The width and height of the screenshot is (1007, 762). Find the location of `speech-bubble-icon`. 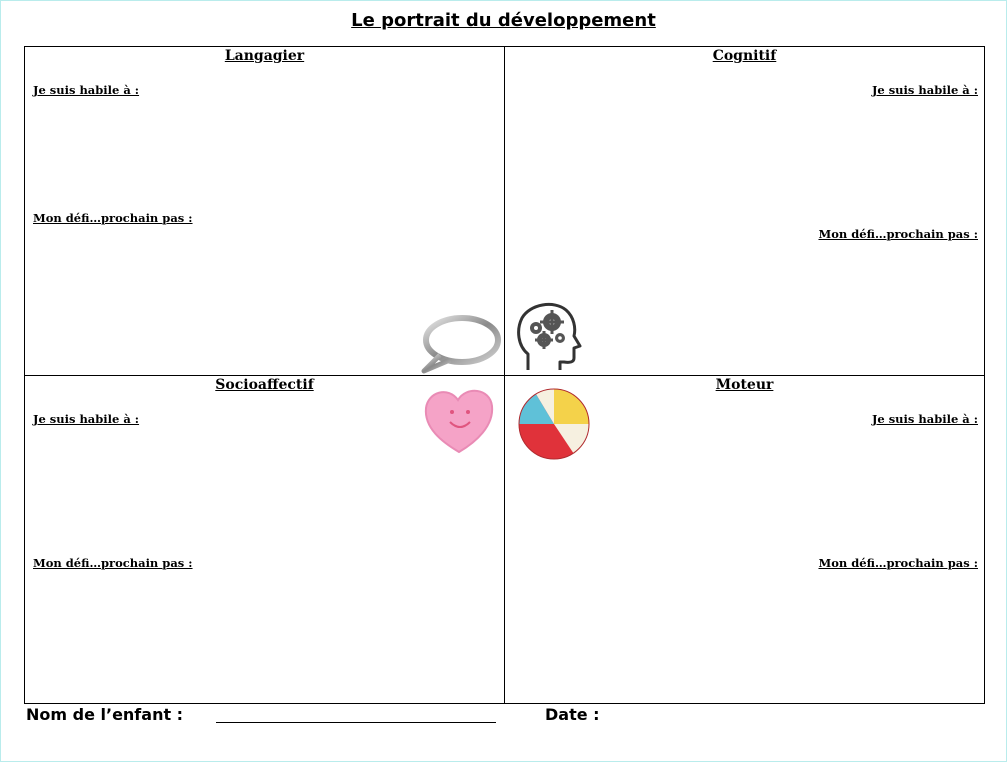

speech-bubble-icon is located at coordinates (461, 344).